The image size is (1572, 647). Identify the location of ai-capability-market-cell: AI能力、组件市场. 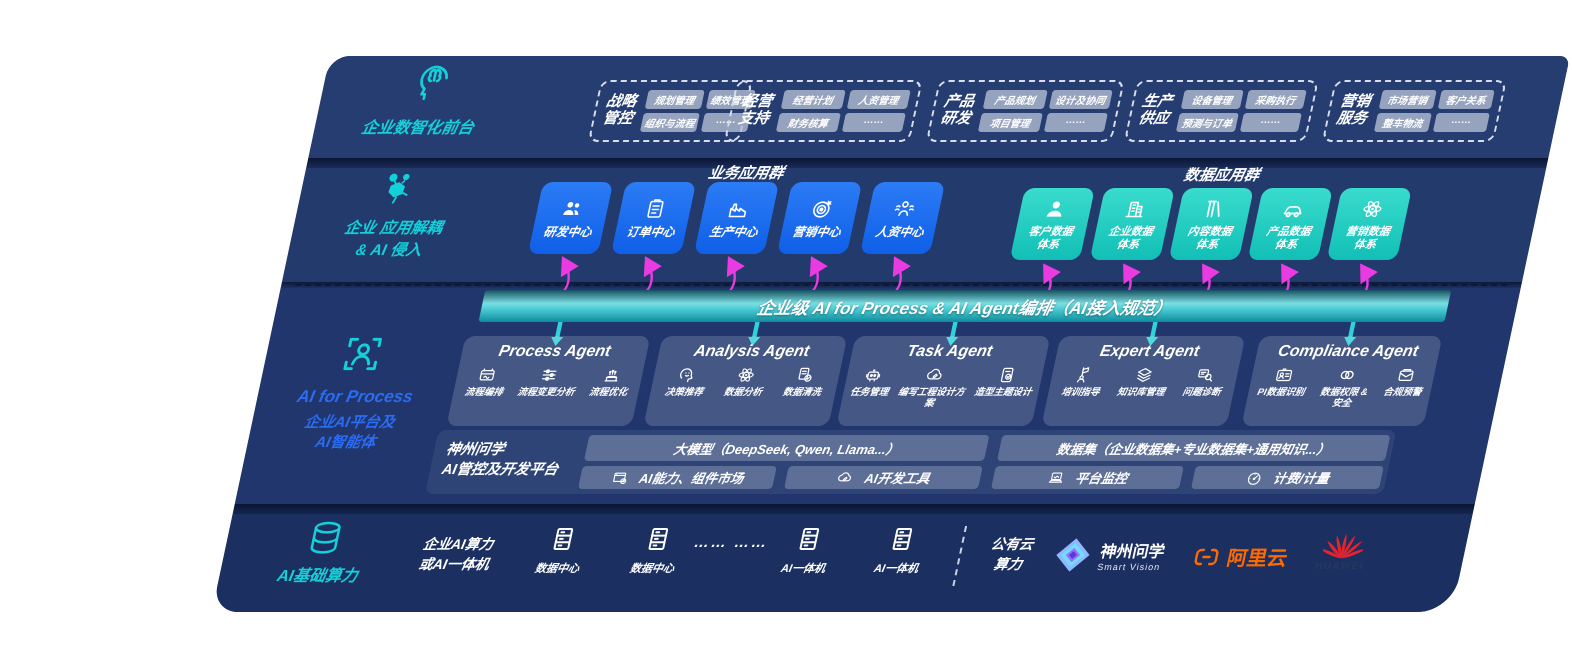
(677, 477).